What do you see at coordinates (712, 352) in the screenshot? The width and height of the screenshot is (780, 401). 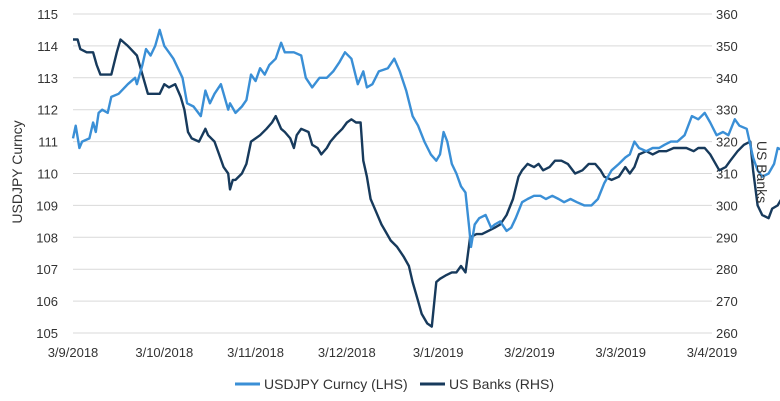 I see `x-tick-label: 3/4/2019` at bounding box center [712, 352].